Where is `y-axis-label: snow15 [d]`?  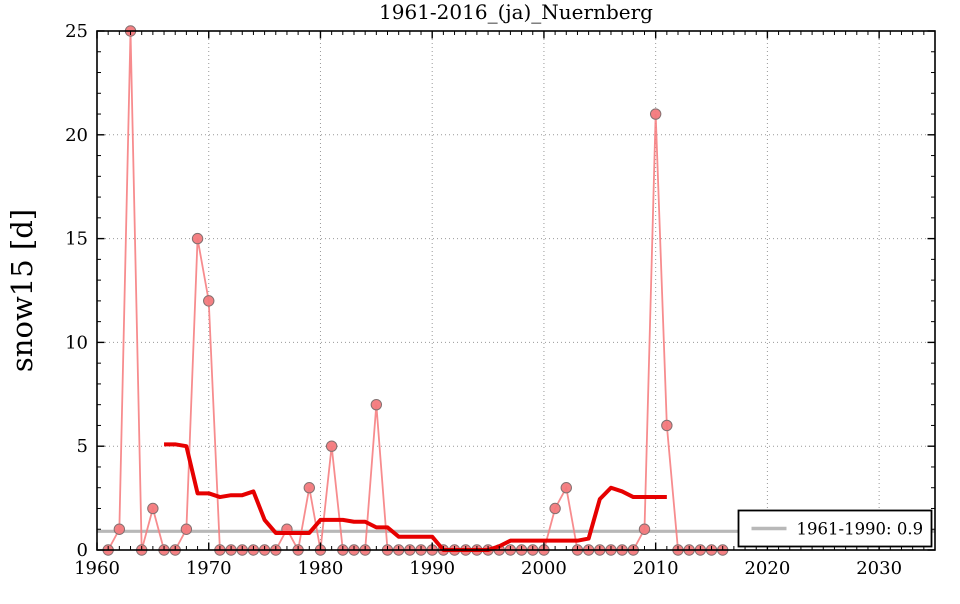
y-axis-label: snow15 [d] is located at coordinates (22, 290).